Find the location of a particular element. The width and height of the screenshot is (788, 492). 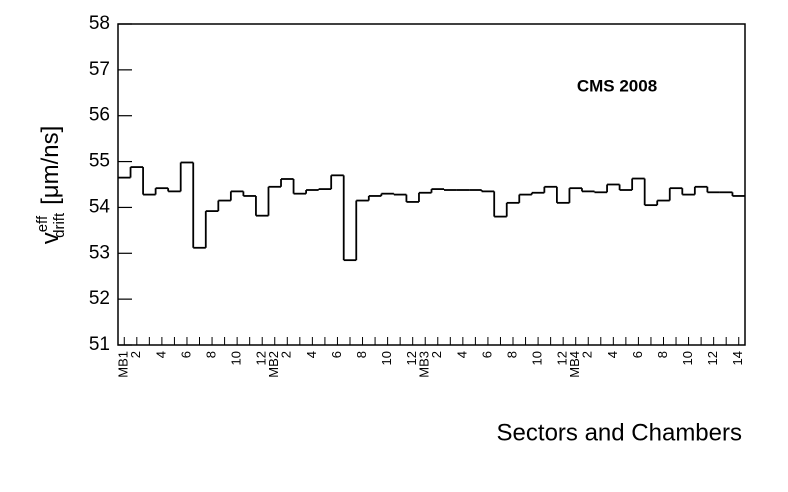

y-tick-label: 55 is located at coordinates (99, 161).